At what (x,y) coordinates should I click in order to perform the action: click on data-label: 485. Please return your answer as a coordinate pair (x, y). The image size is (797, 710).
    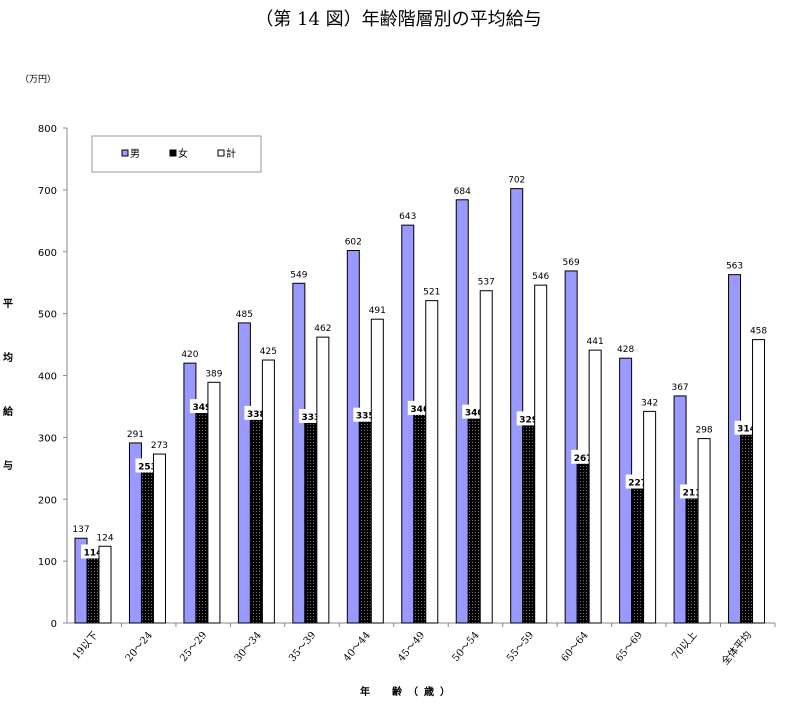
    Looking at the image, I should click on (244, 315).